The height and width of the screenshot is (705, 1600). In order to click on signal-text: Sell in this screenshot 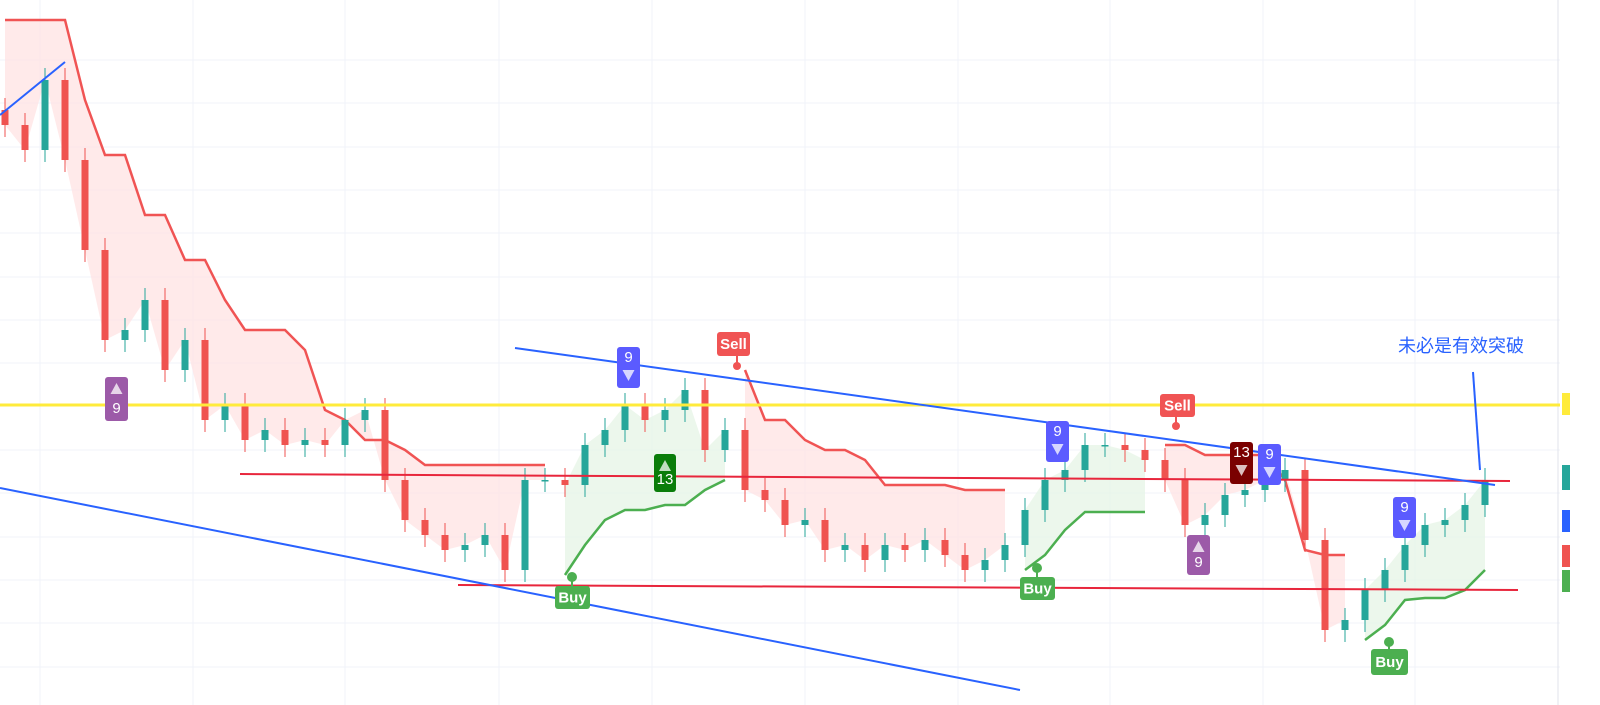, I will do `click(733, 344)`.